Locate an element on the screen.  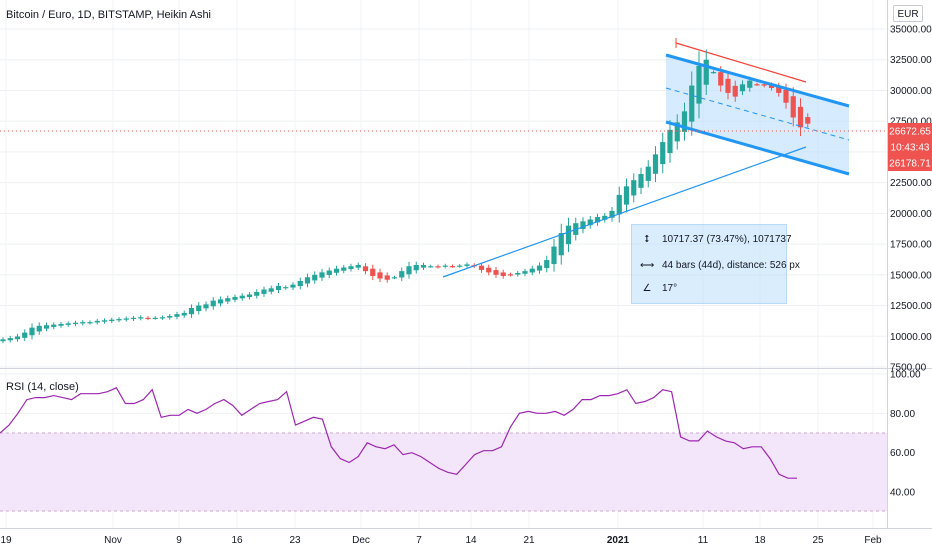
time-axis: 19 Nov 9 16 23 Dec 7 14 21 2021 11 18 25 Feb is located at coordinates (441, 540).